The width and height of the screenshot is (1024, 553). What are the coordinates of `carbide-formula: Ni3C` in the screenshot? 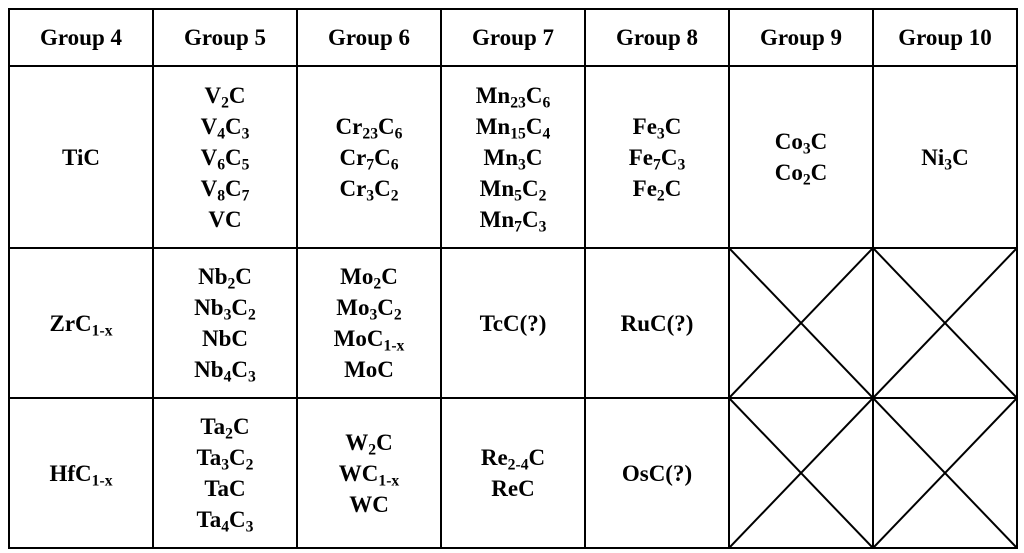 It's located at (945, 157).